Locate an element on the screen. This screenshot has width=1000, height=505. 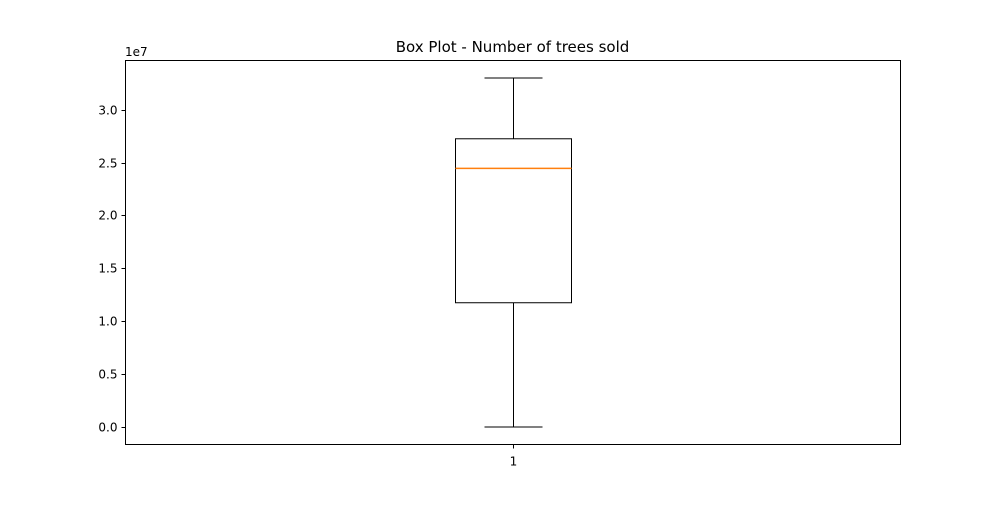
chart-title: Box Plot - Number of trees sold is located at coordinates (513, 47).